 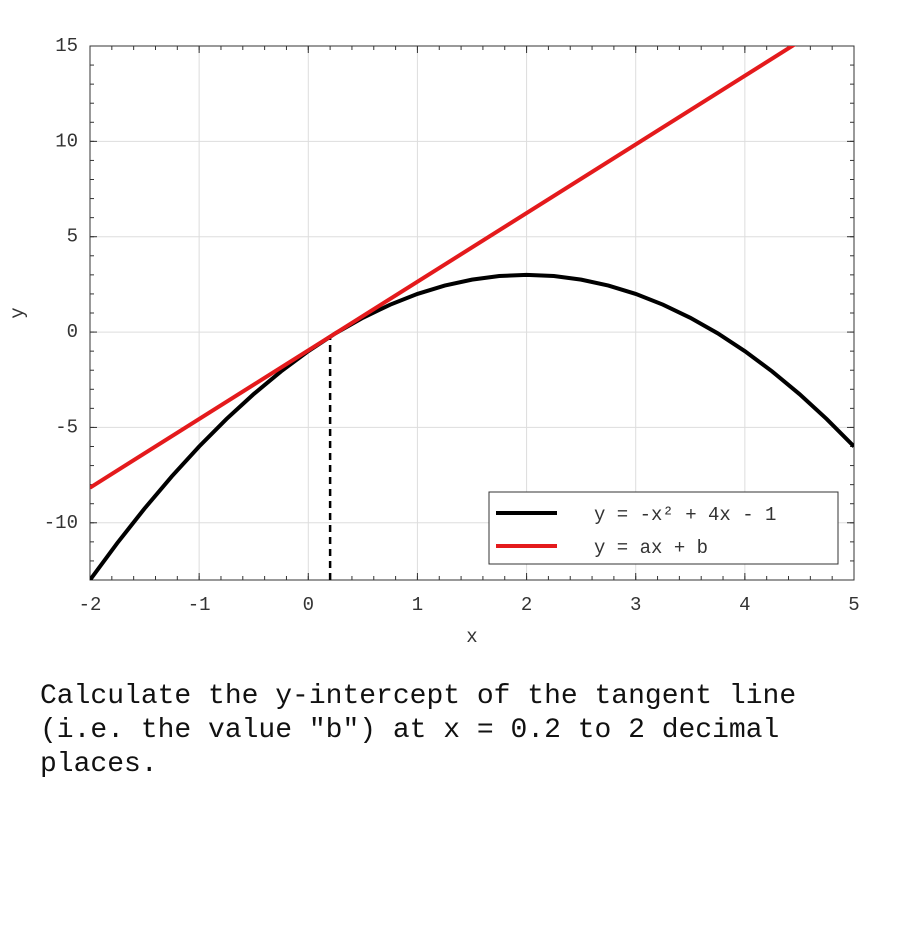 I want to click on x-tick-label: 0, so click(x=308, y=605).